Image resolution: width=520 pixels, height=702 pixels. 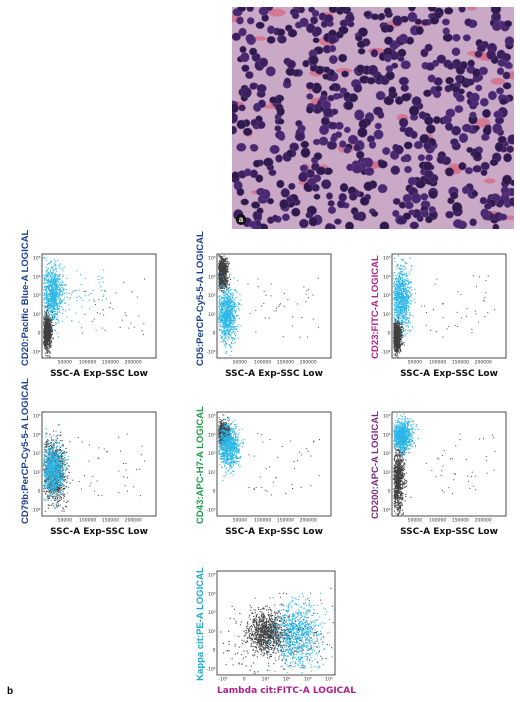 What do you see at coordinates (25, 451) in the screenshot?
I see `y-axis-label: CD79b:PerCP-Cy5-5-A LOGICAL` at bounding box center [25, 451].